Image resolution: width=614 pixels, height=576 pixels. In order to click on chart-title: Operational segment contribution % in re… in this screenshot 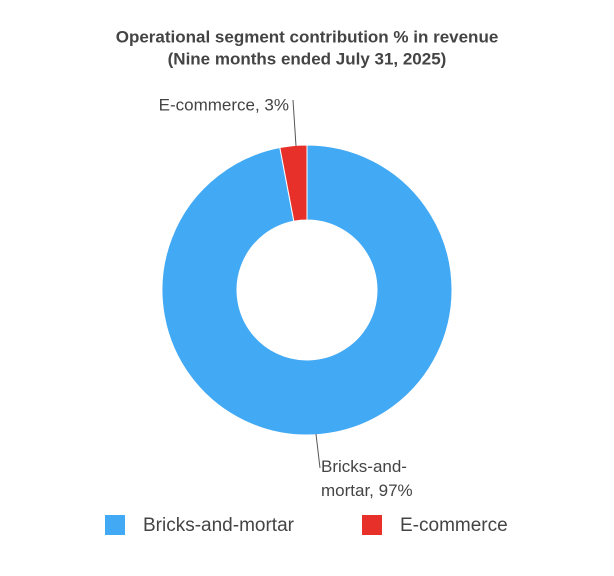, I will do `click(307, 36)`.